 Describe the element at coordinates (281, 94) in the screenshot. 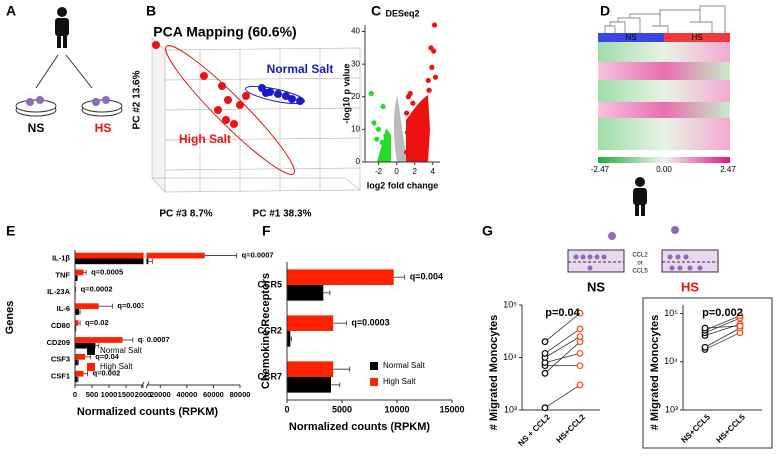

I see `pca-points-ns` at that location.